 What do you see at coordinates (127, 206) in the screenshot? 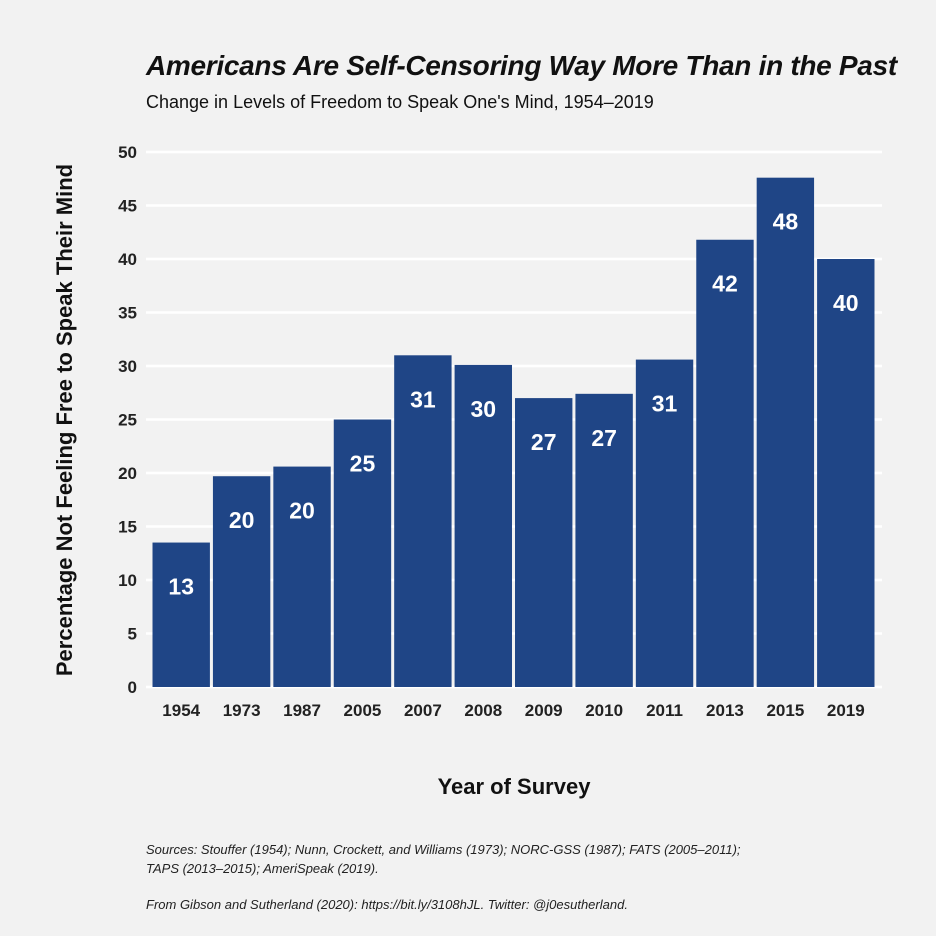
I see `y-tick-label: 45` at bounding box center [127, 206].